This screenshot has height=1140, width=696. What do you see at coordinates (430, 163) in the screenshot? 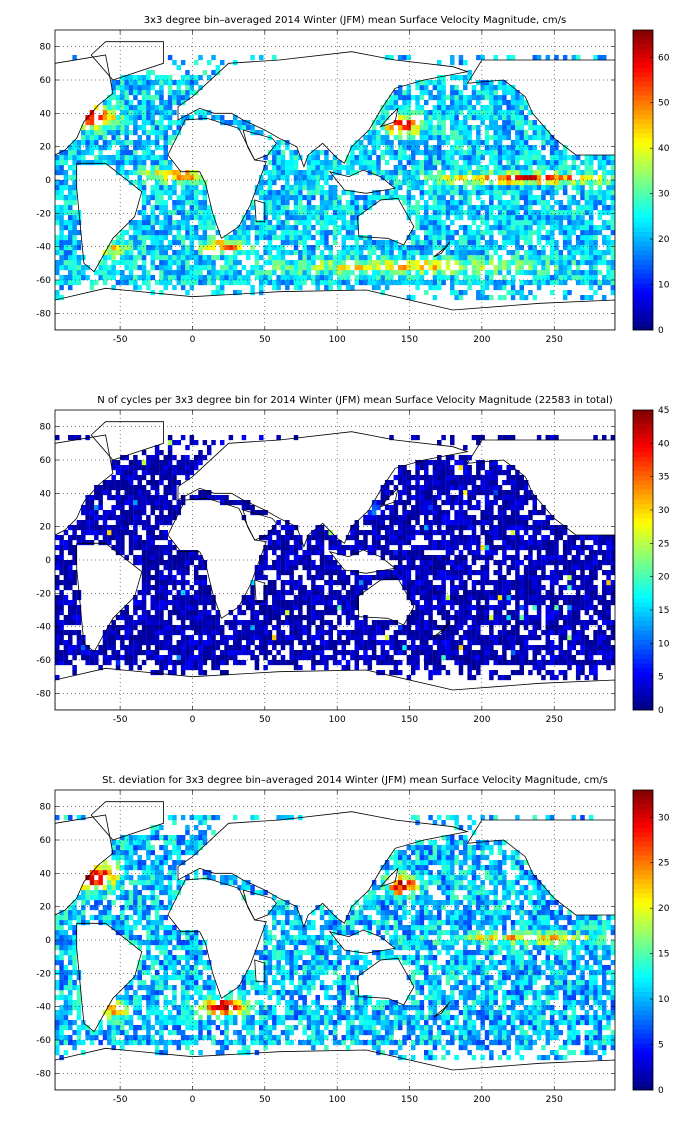
I see `heatmap-cell-1988` at bounding box center [430, 163].